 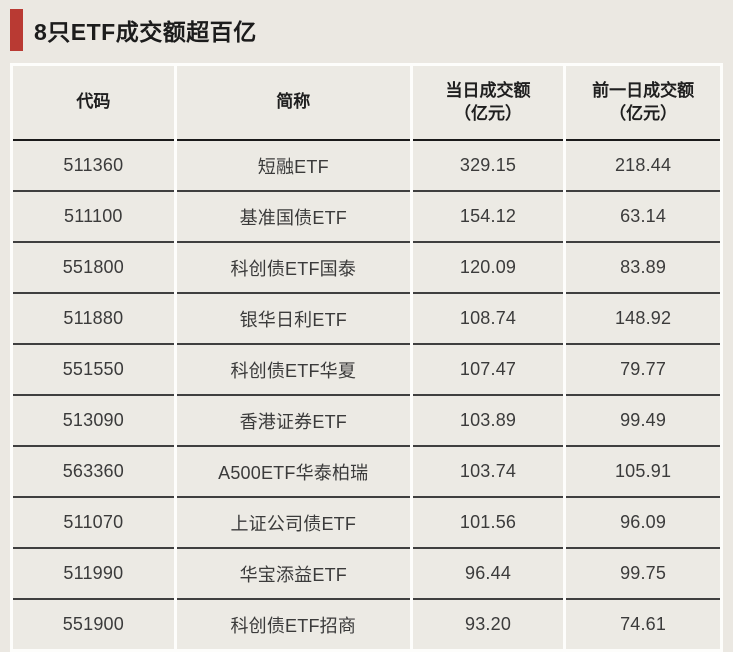 I want to click on header-today-turnover: 当日成交额 （亿元）, so click(x=488, y=103).